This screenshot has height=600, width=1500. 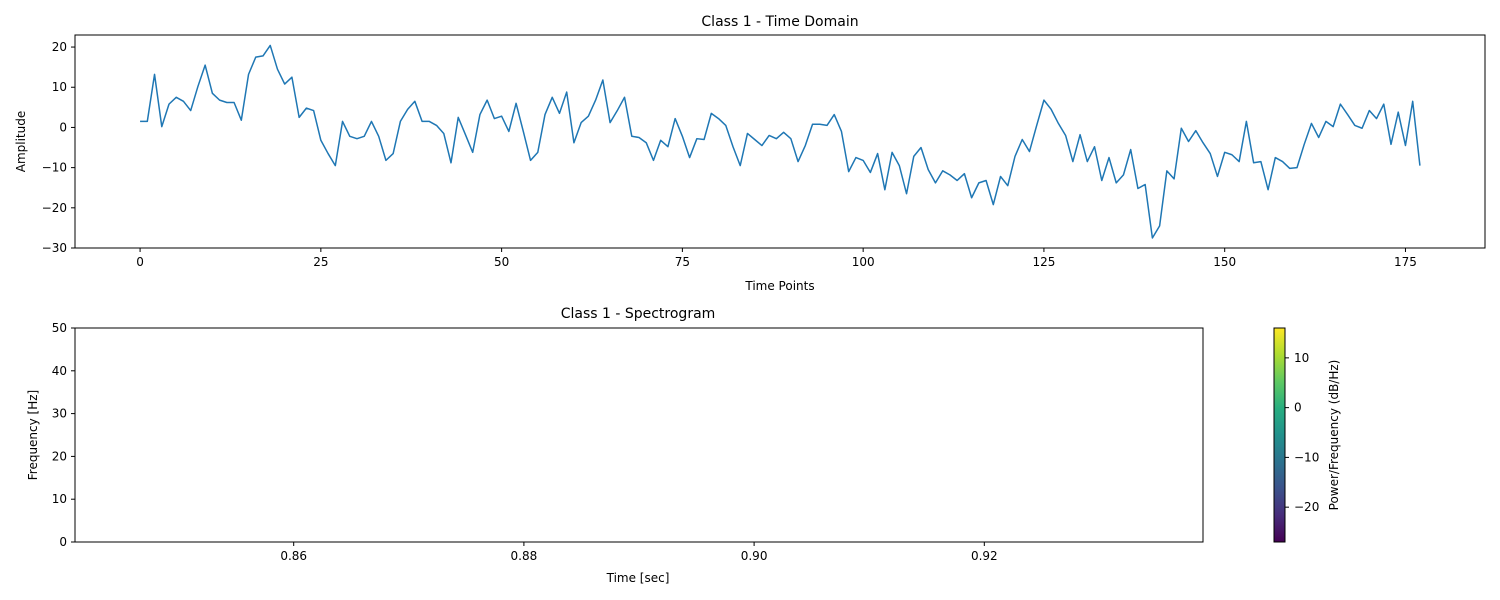 I want to click on colorbar-tick-label: −20, so click(x=1306, y=507).